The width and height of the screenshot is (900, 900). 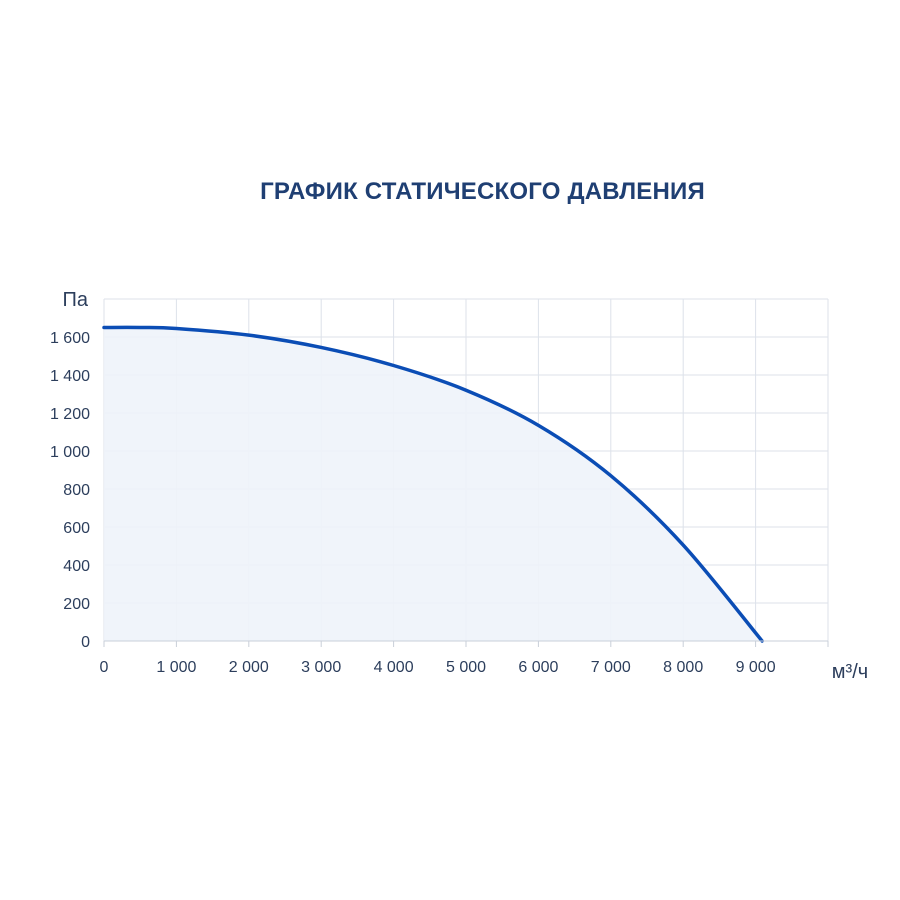 I want to click on y-tick-label: 1 200, so click(x=70, y=414).